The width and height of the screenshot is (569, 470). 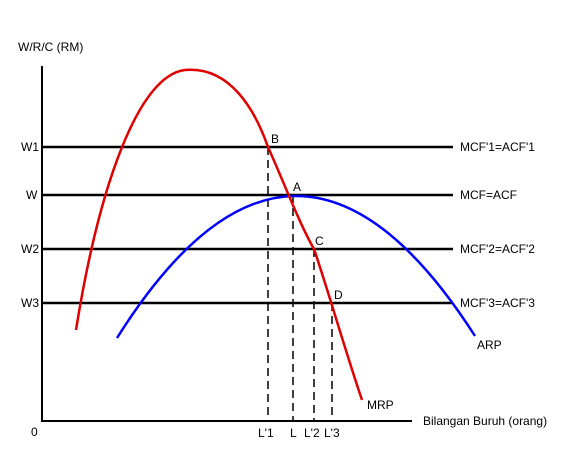 I want to click on line-label-w1: MCF'1=ACF'1, so click(x=497, y=147).